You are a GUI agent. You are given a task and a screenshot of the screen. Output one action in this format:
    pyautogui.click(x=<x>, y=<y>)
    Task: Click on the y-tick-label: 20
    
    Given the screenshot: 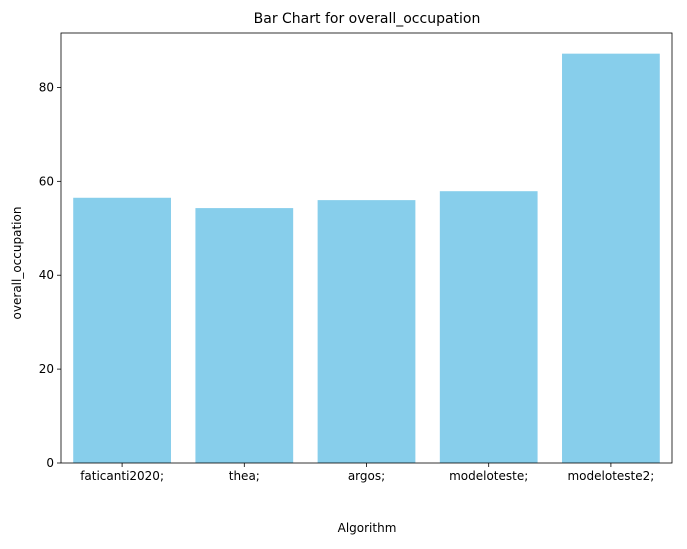 What is the action you would take?
    pyautogui.click(x=46, y=369)
    